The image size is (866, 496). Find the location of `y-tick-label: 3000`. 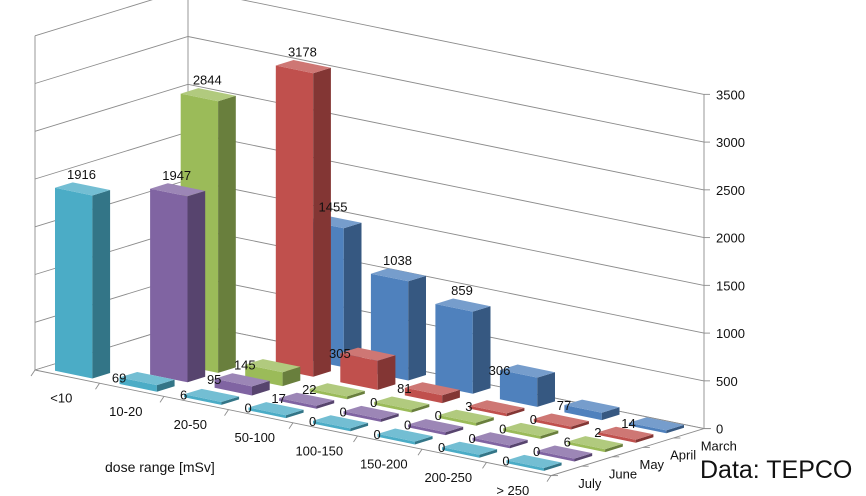

y-tick-label: 3000 is located at coordinates (730, 142).